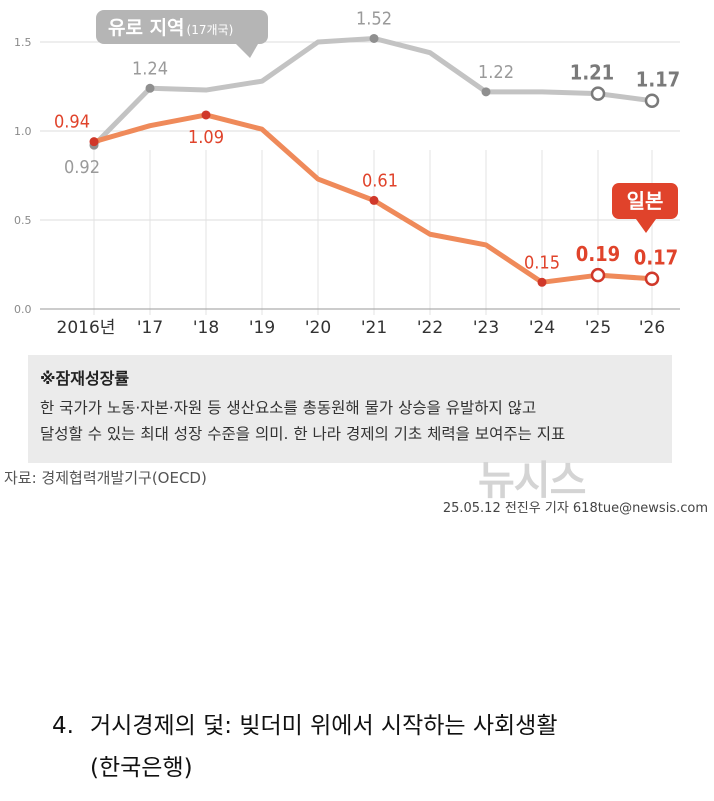  I want to click on section-title: 거시경제의 덫: 빚더미 위에서 시작하는 사회생활, so click(324, 726).